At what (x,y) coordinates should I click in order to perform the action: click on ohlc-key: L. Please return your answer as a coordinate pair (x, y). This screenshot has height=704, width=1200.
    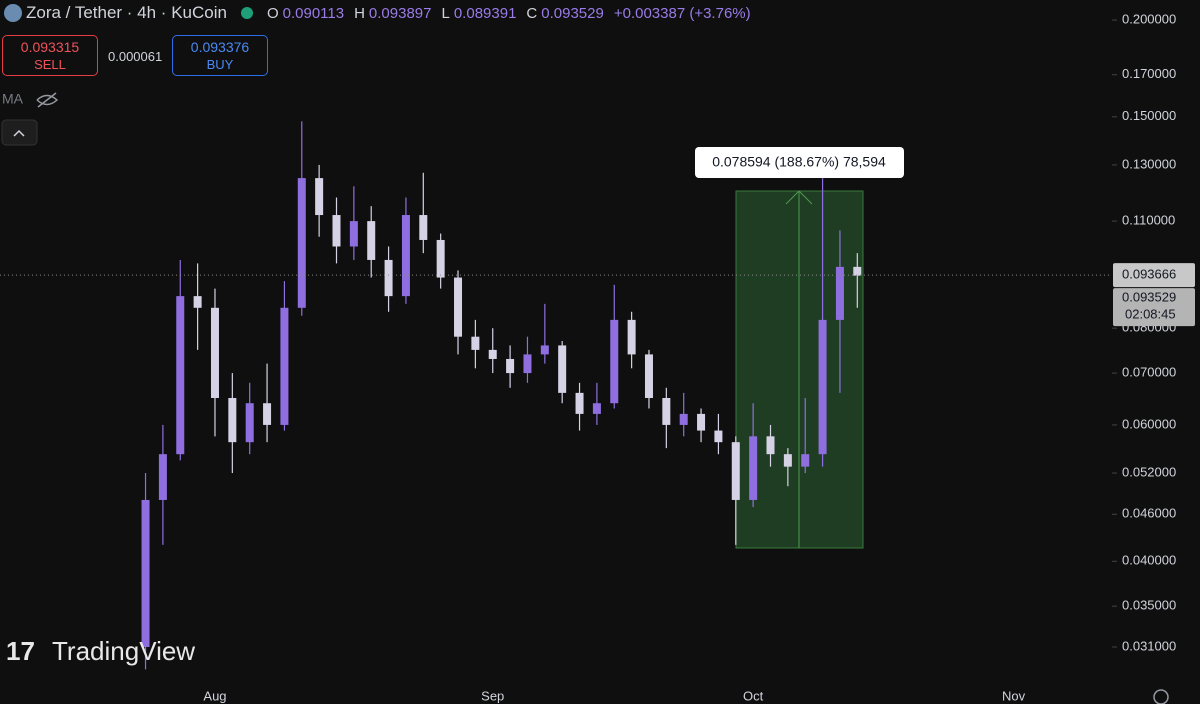
    Looking at the image, I should click on (445, 13).